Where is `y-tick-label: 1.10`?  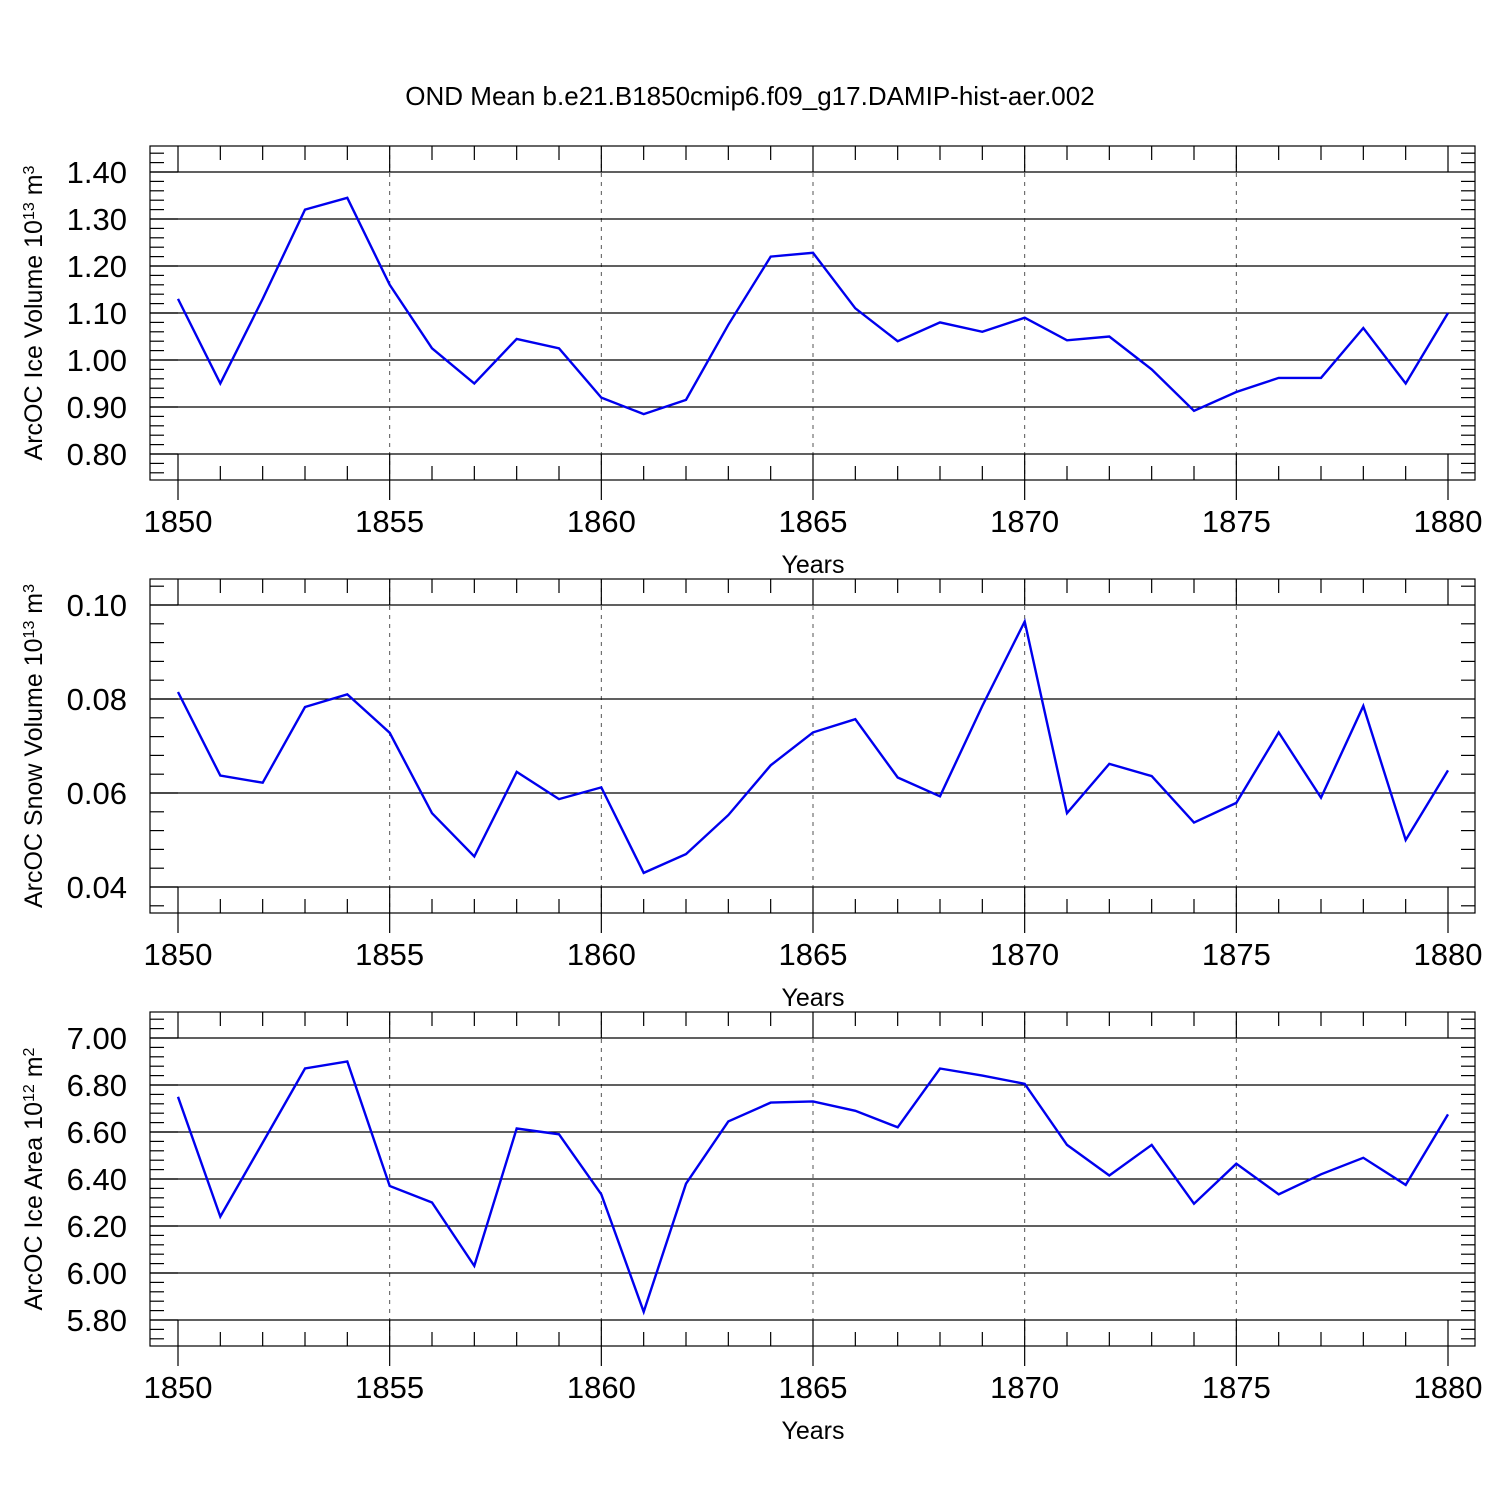 y-tick-label: 1.10 is located at coordinates (97, 313).